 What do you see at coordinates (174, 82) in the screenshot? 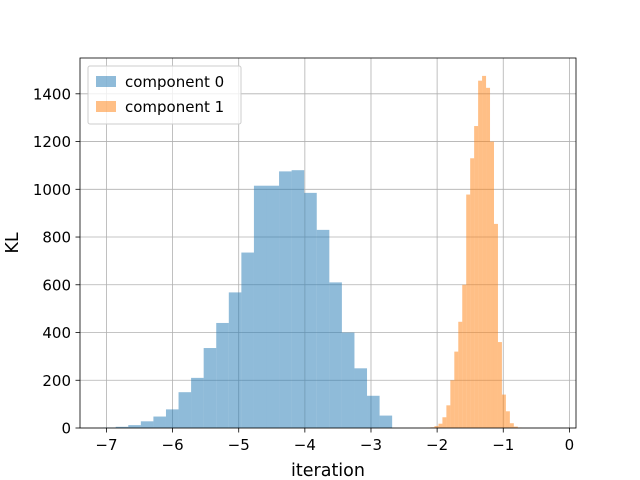
I see `legend-label: component 0` at bounding box center [174, 82].